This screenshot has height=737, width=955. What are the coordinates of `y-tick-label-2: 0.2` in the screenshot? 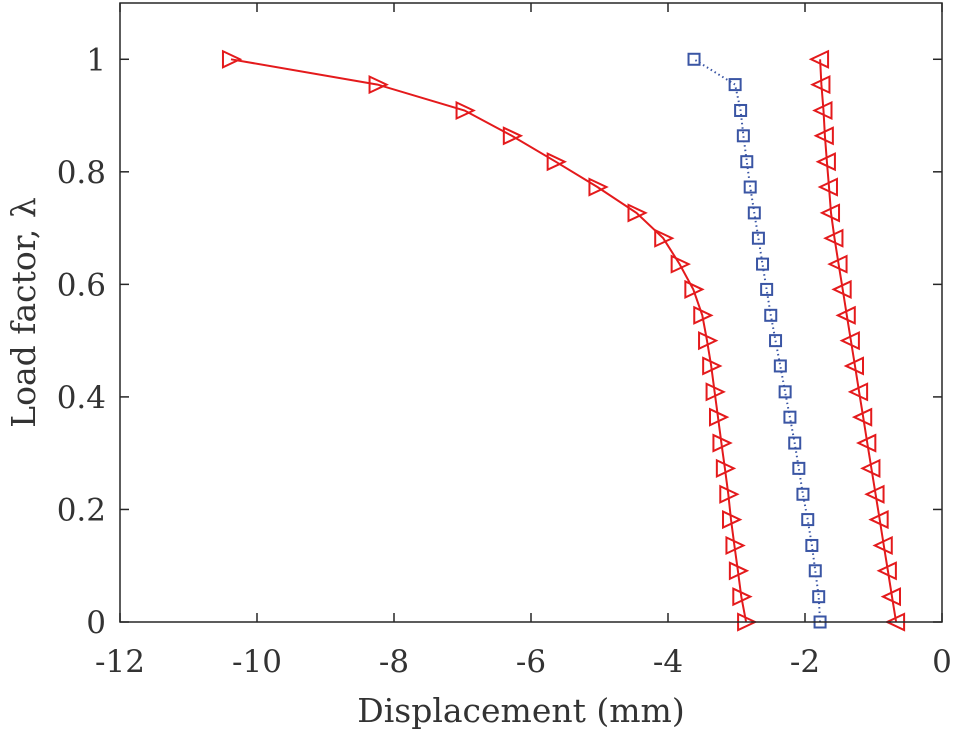 It's located at (81, 510).